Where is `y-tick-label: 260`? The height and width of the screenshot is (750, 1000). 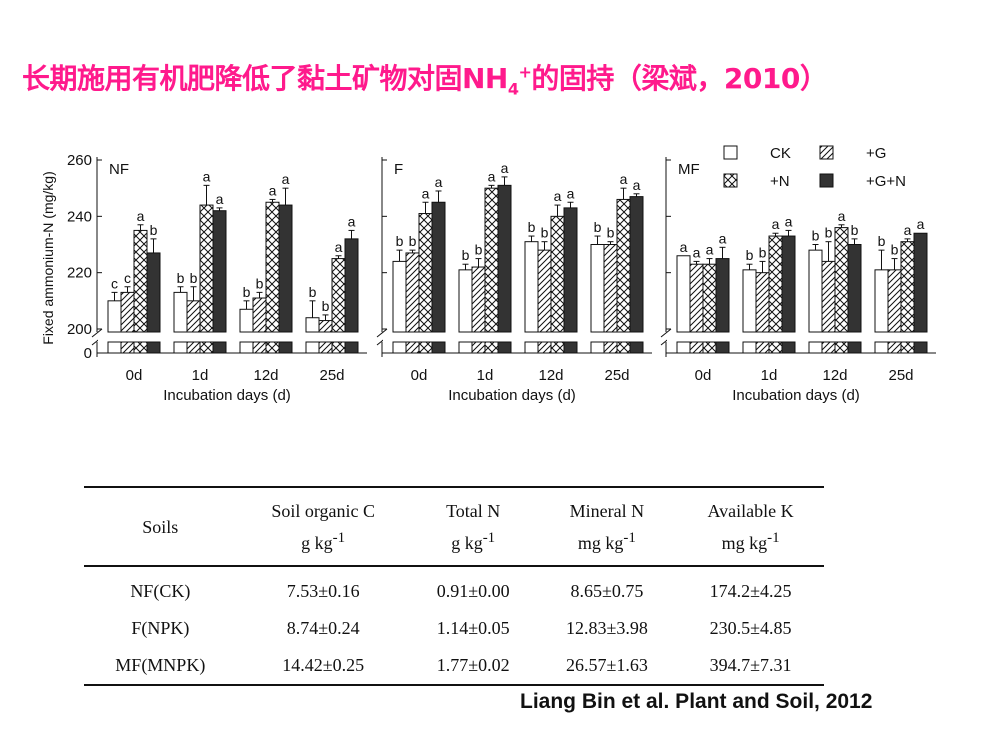 y-tick-label: 260 is located at coordinates (79, 160).